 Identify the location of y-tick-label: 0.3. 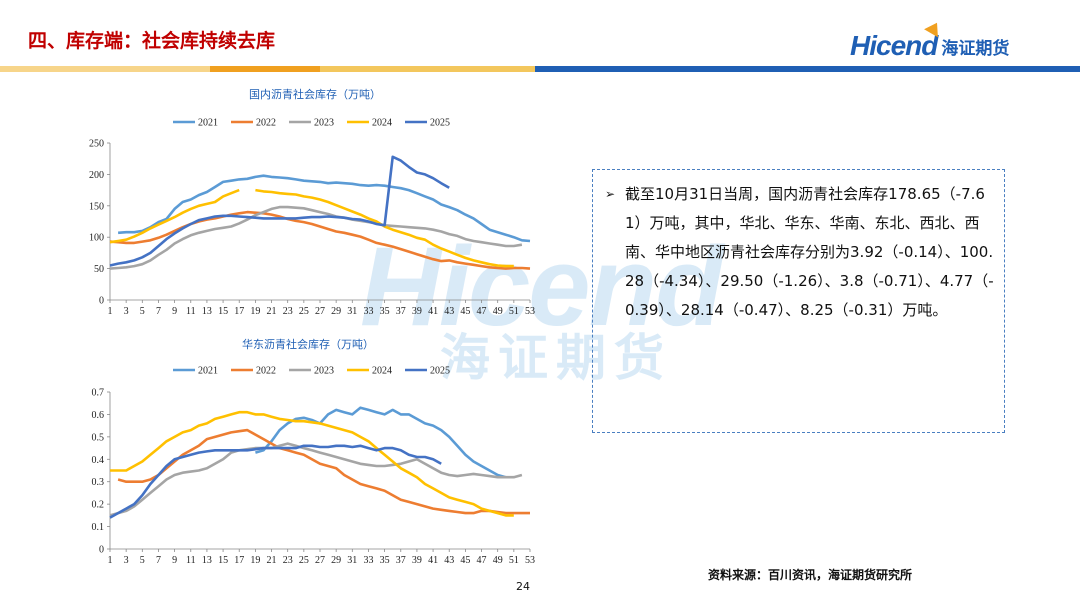
(98, 482).